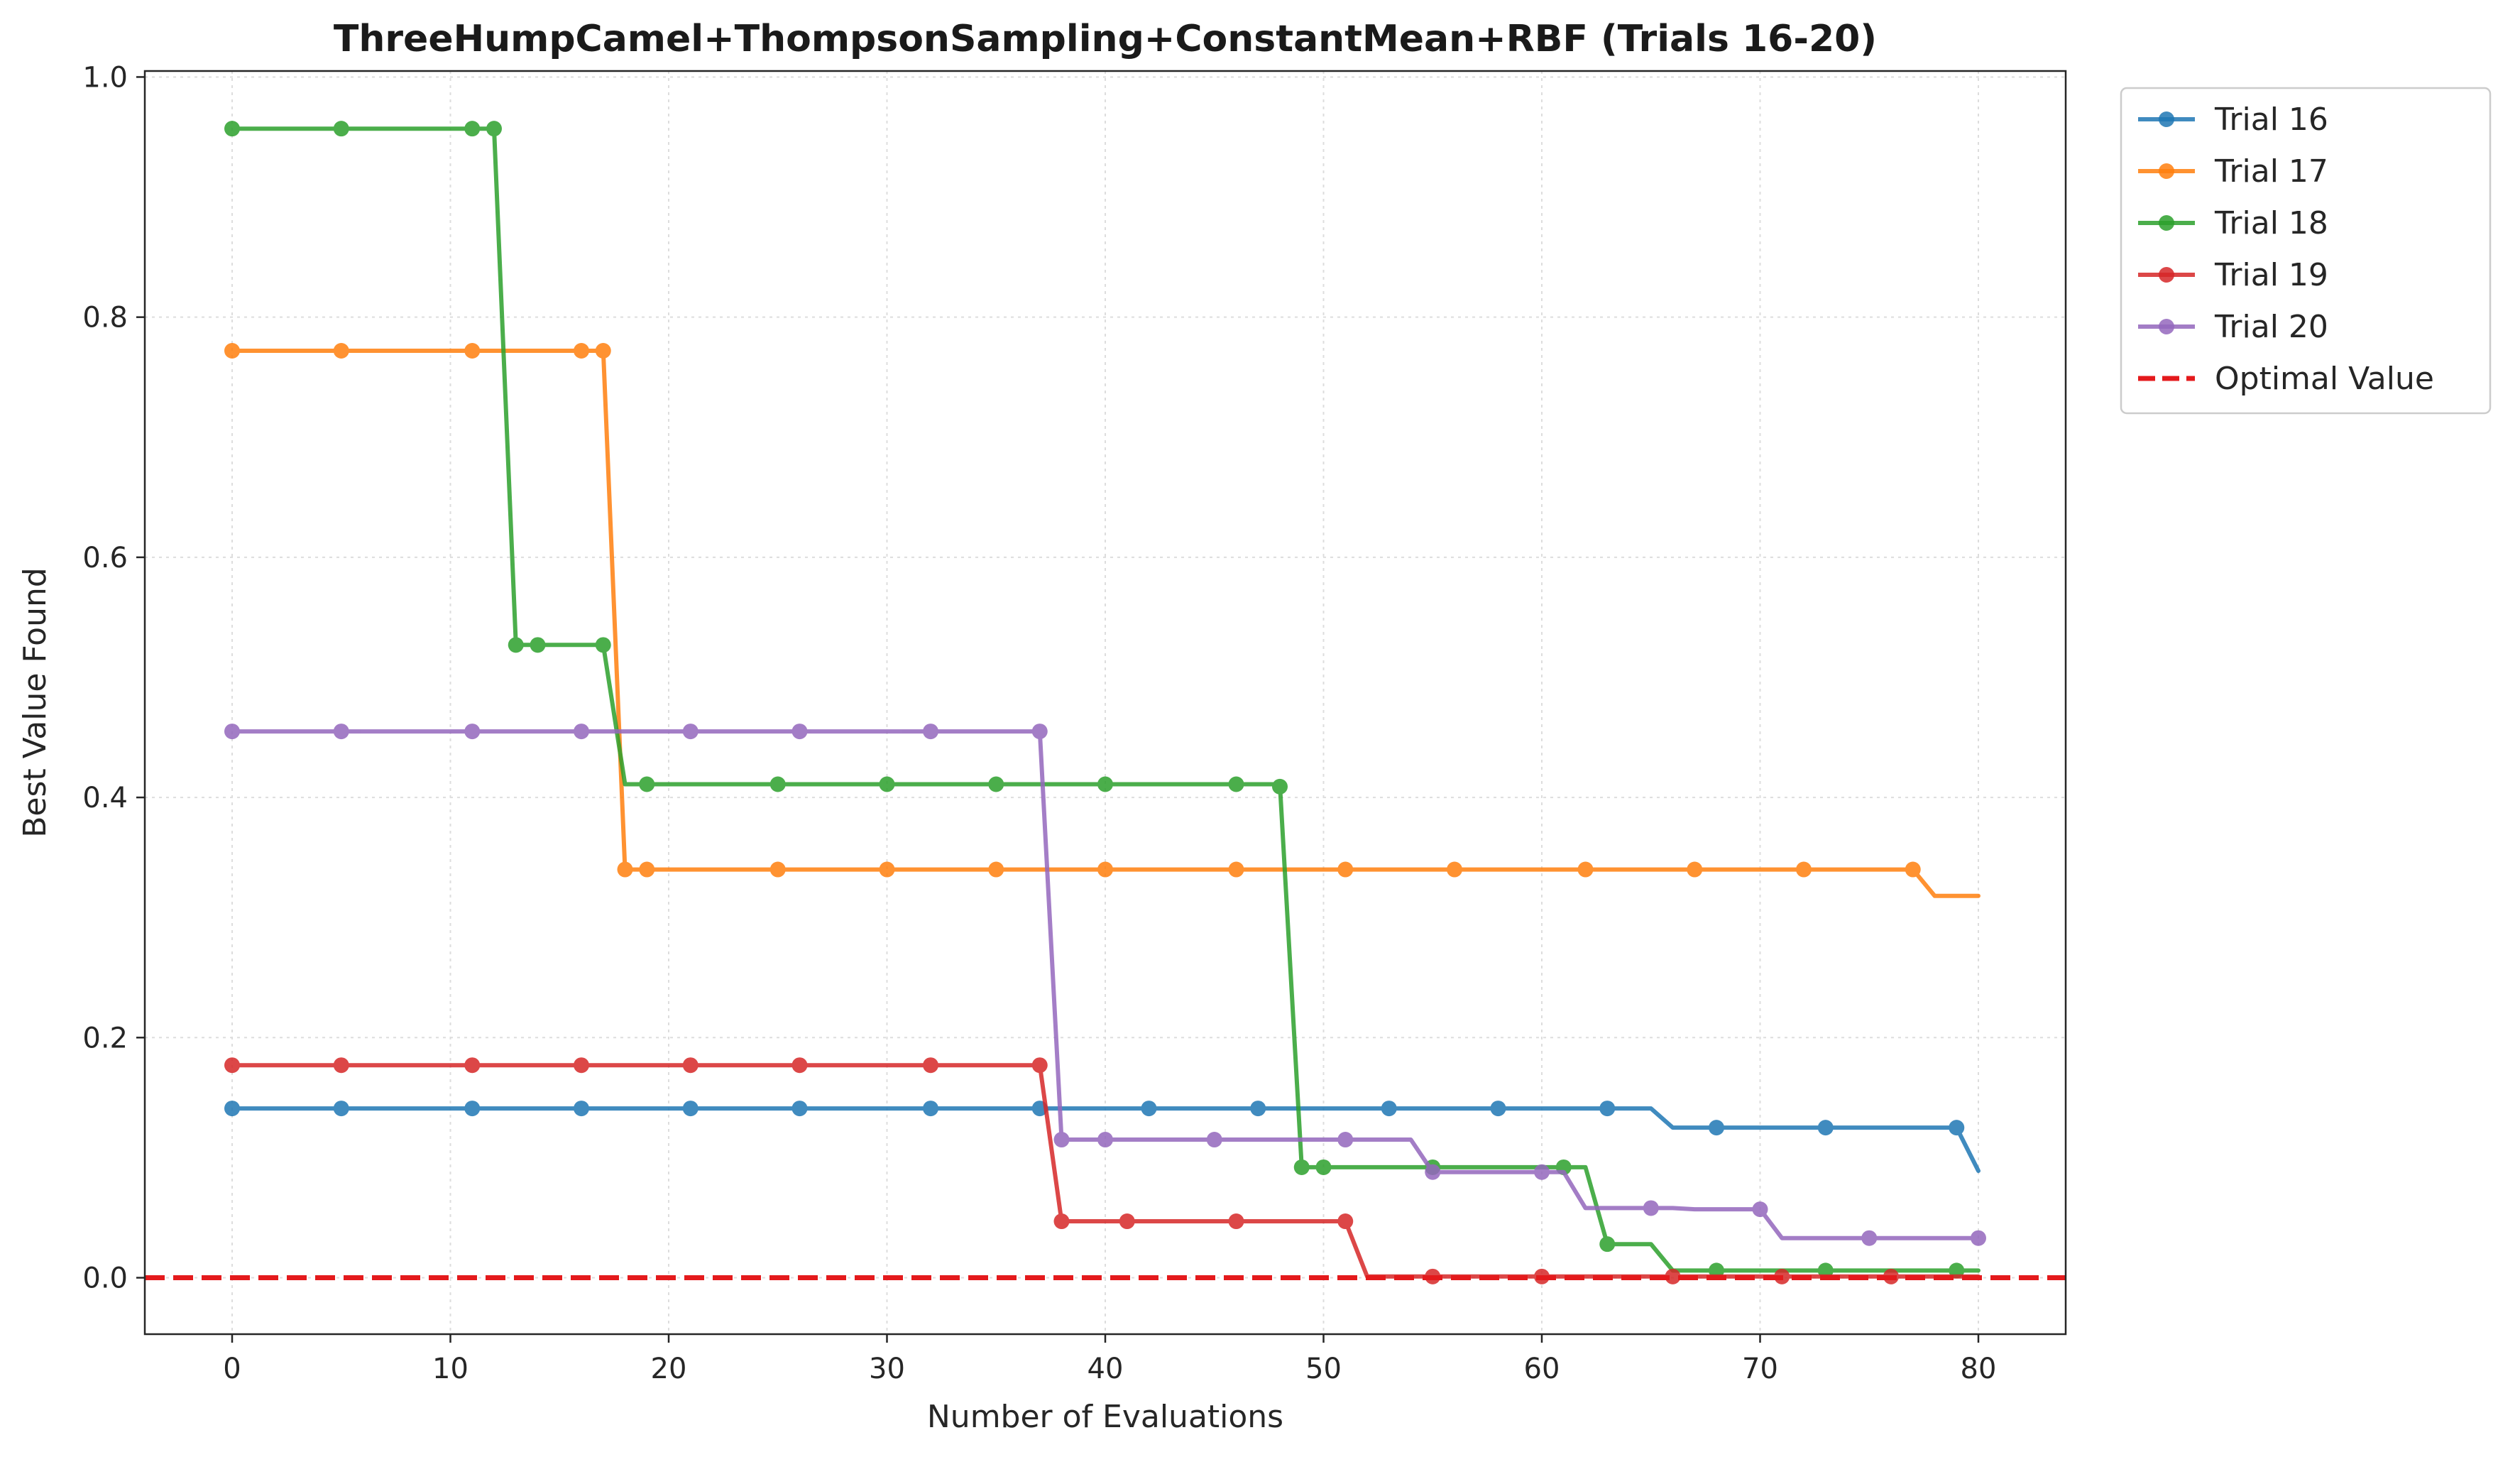  What do you see at coordinates (1760, 1369) in the screenshot?
I see `x-tick-label: 70` at bounding box center [1760, 1369].